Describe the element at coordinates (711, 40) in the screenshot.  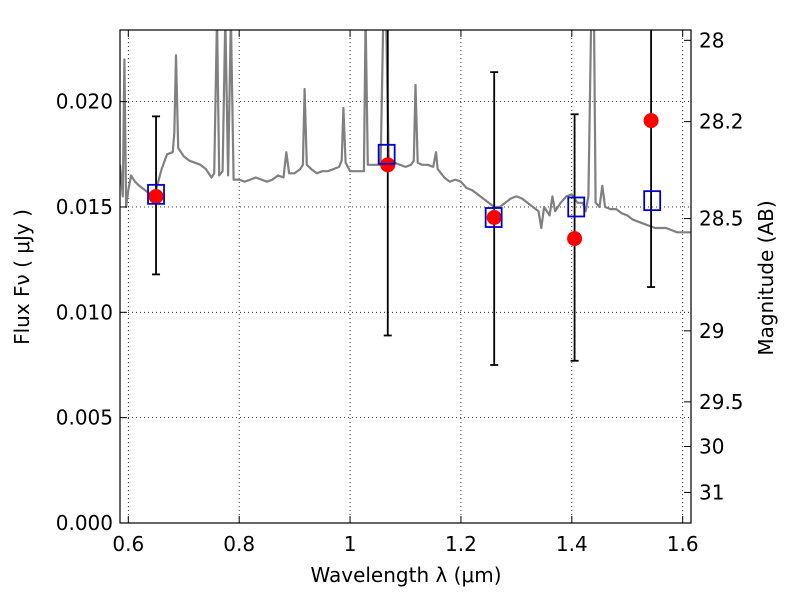
I see `right-tick-label: 28` at that location.